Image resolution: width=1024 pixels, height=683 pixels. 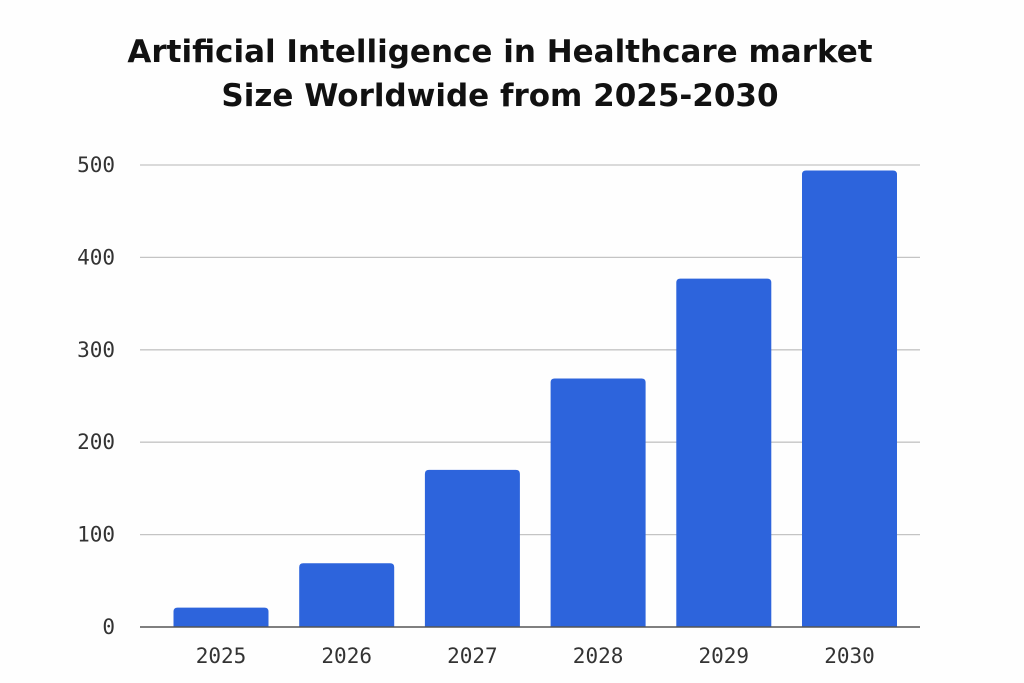 I want to click on y-tick-label: 400, so click(x=96, y=257).